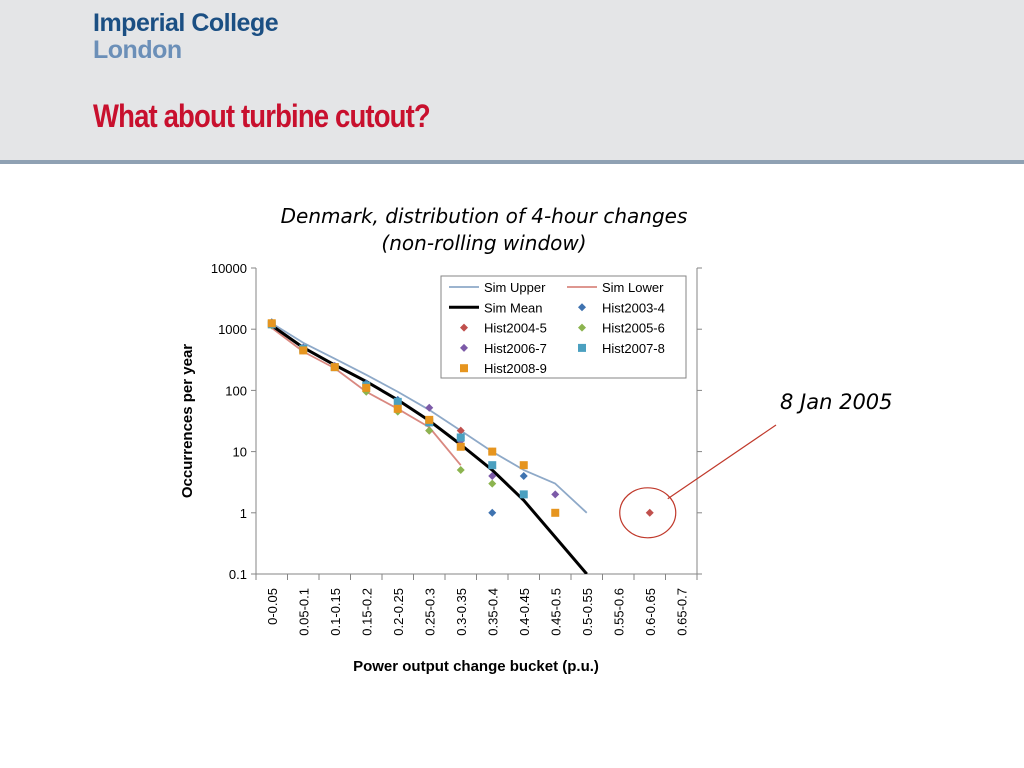  I want to click on x-tick-label: 0.5-0.55, so click(587, 612).